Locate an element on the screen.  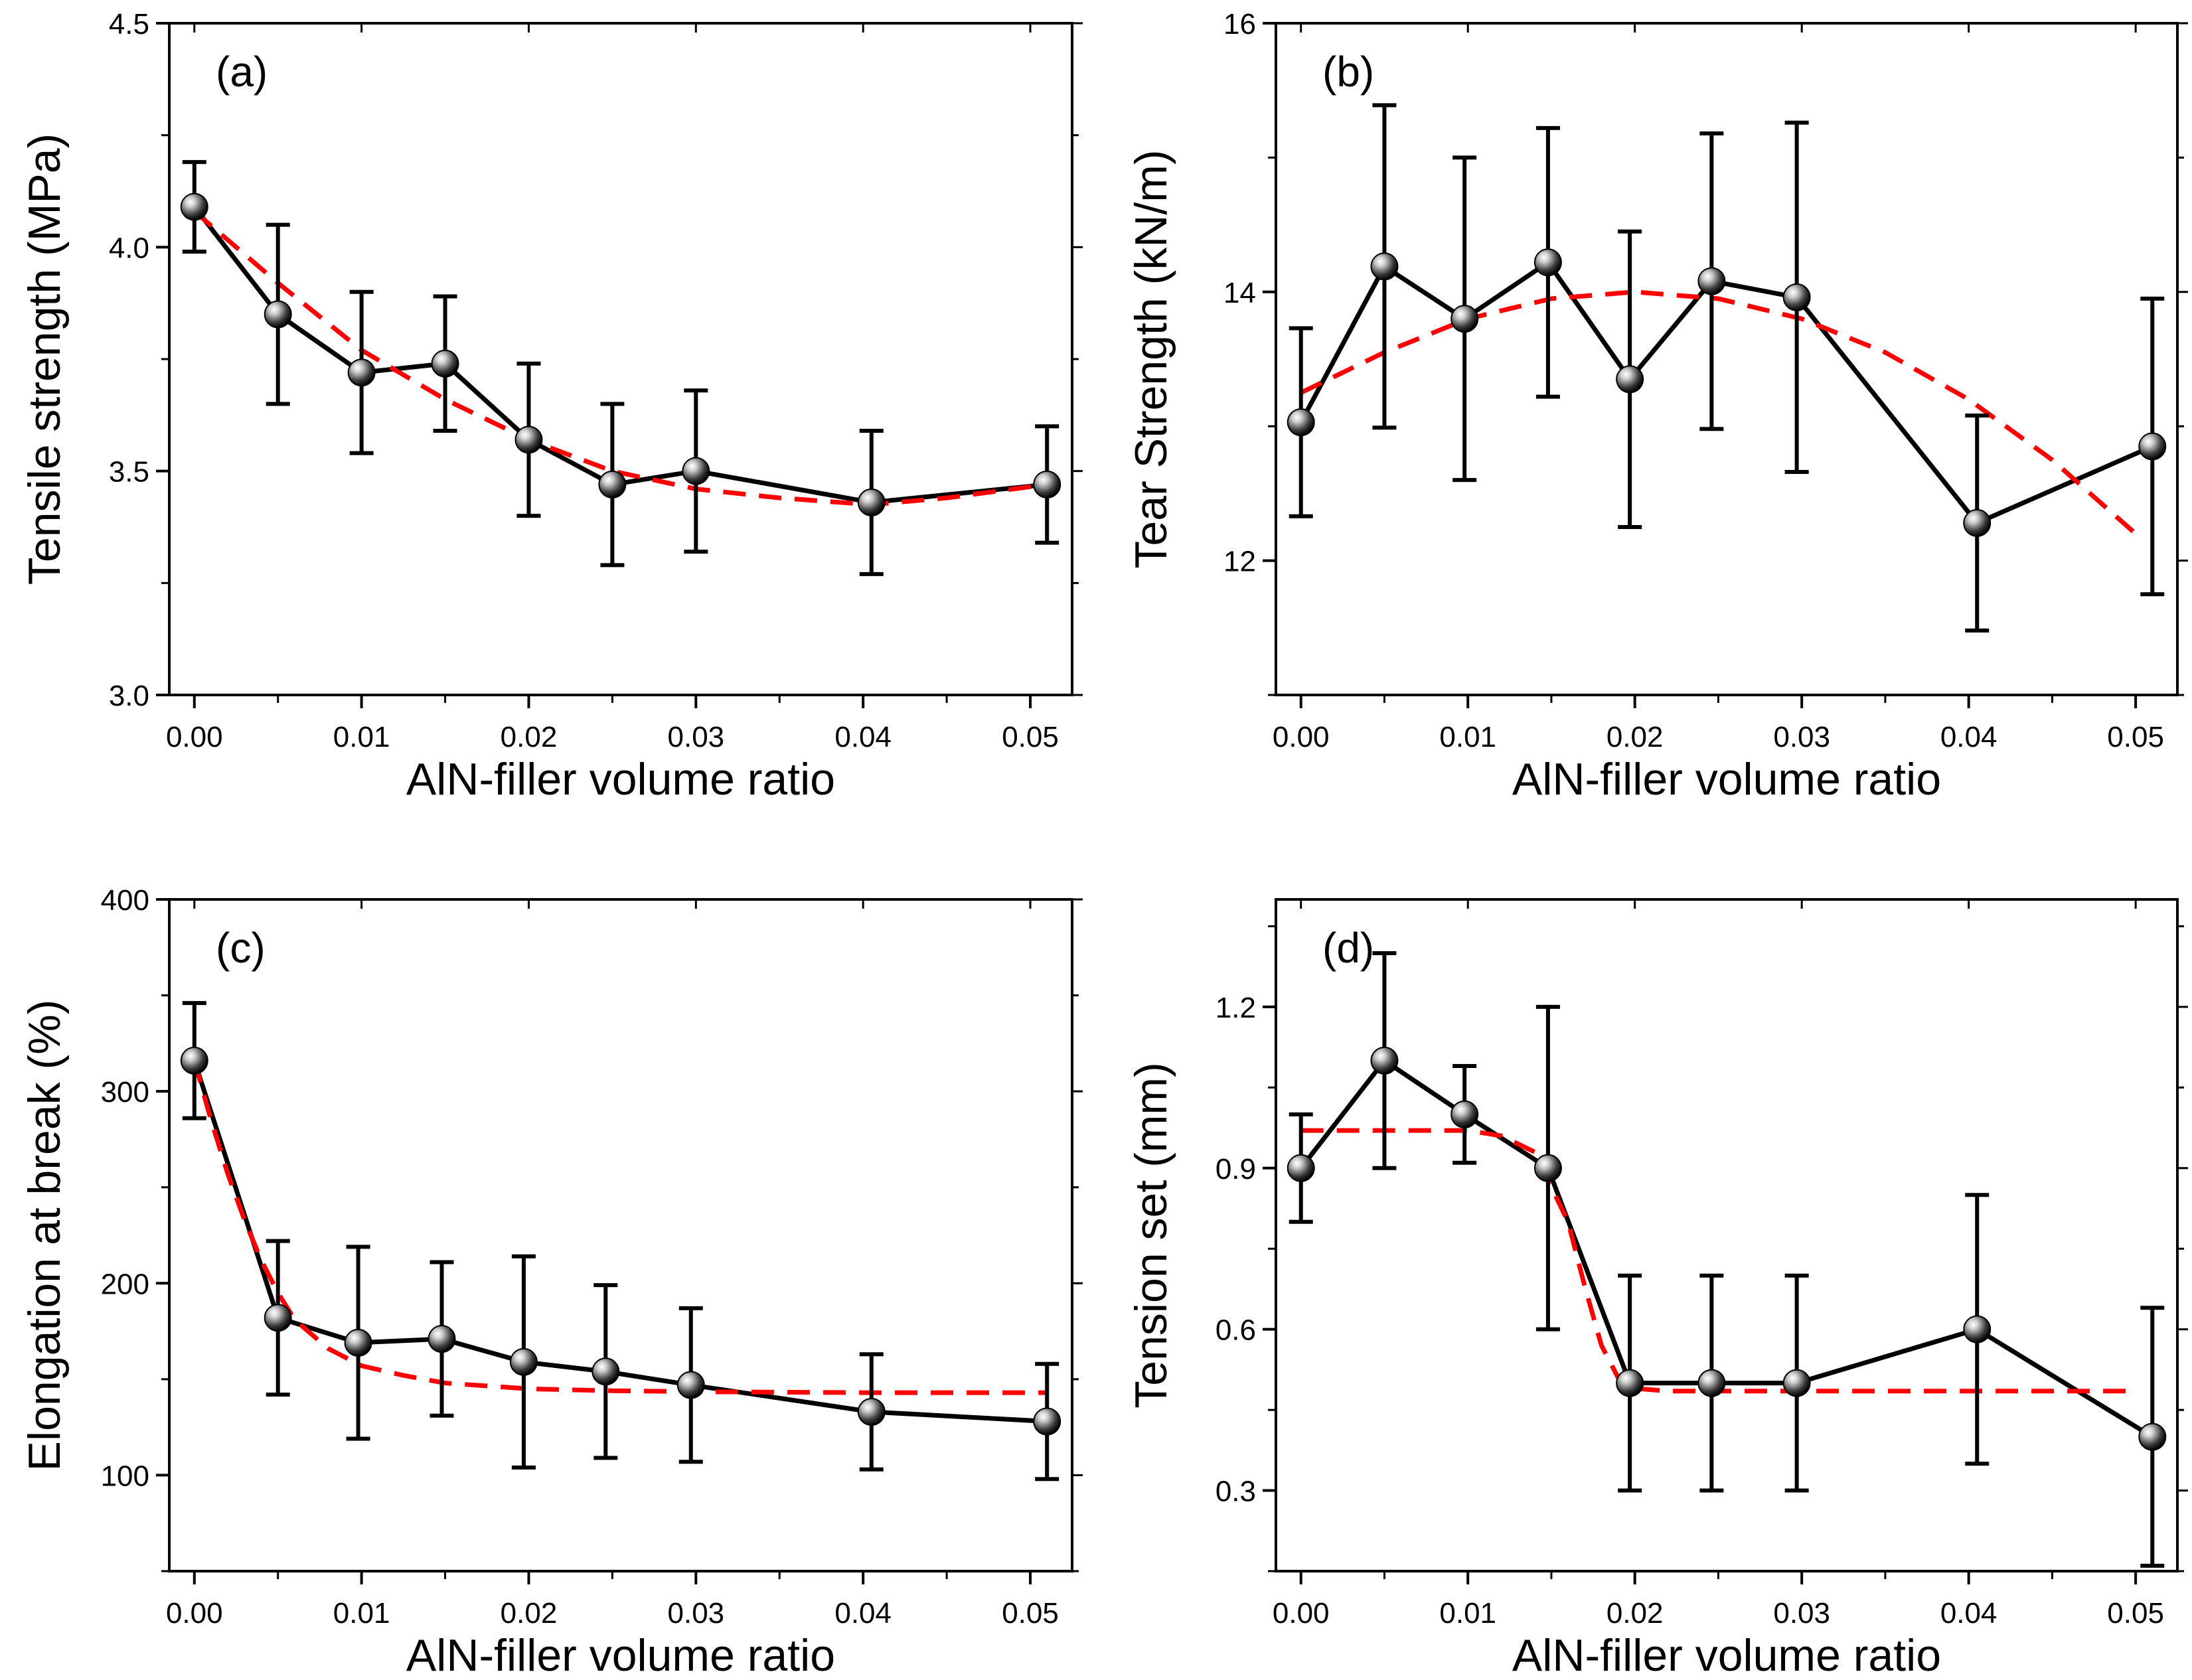
y-axis-title: Tension set (mm) is located at coordinates (1151, 1235).